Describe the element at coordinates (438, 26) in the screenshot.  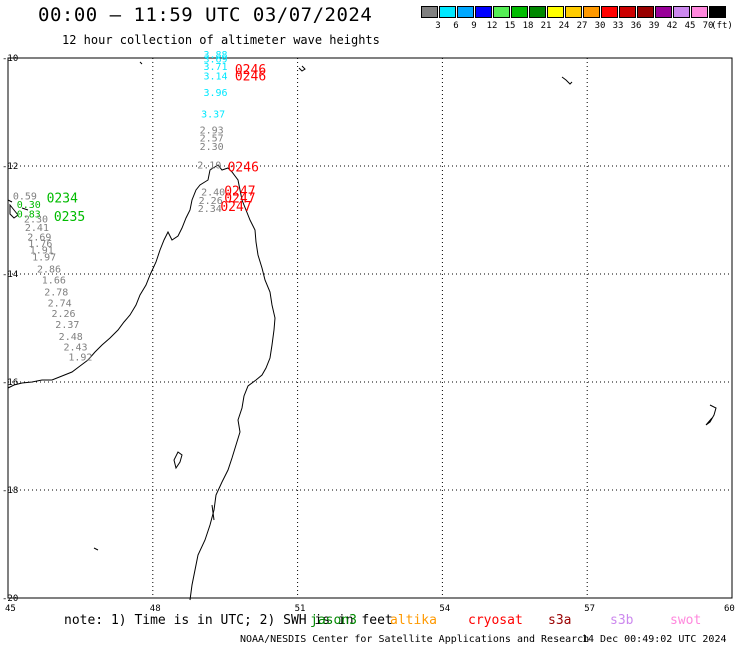
I see `scale-label: 3` at that location.